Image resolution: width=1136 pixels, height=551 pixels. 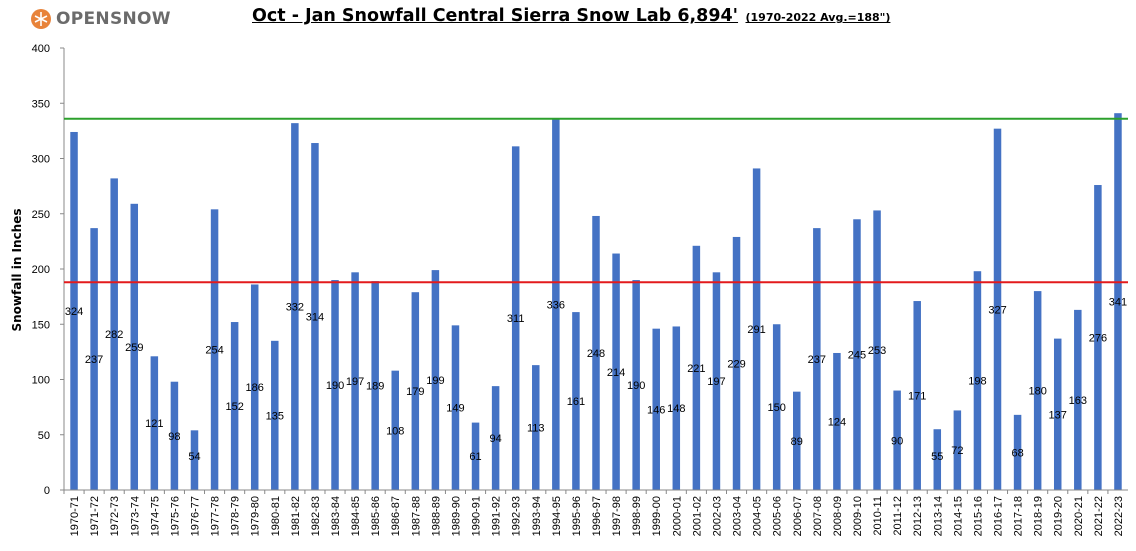 I want to click on data-label: 149, so click(x=455, y=409).